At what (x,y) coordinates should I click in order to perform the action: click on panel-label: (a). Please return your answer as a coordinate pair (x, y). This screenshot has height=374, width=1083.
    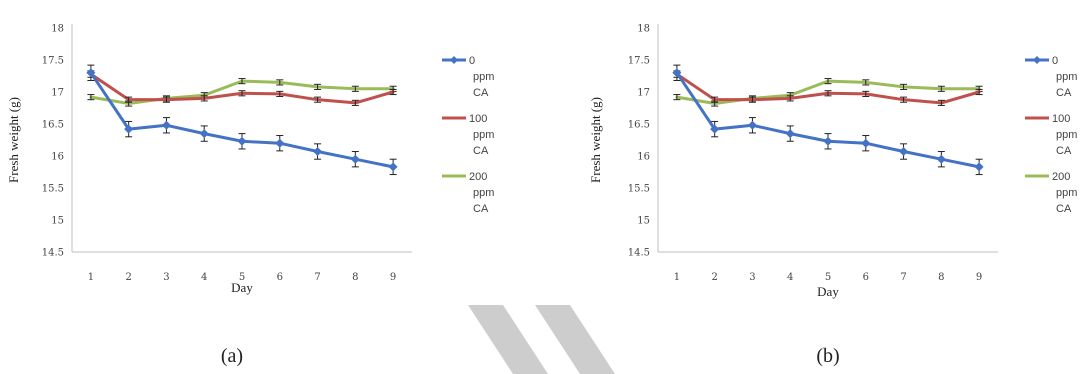
    Looking at the image, I should click on (232, 356).